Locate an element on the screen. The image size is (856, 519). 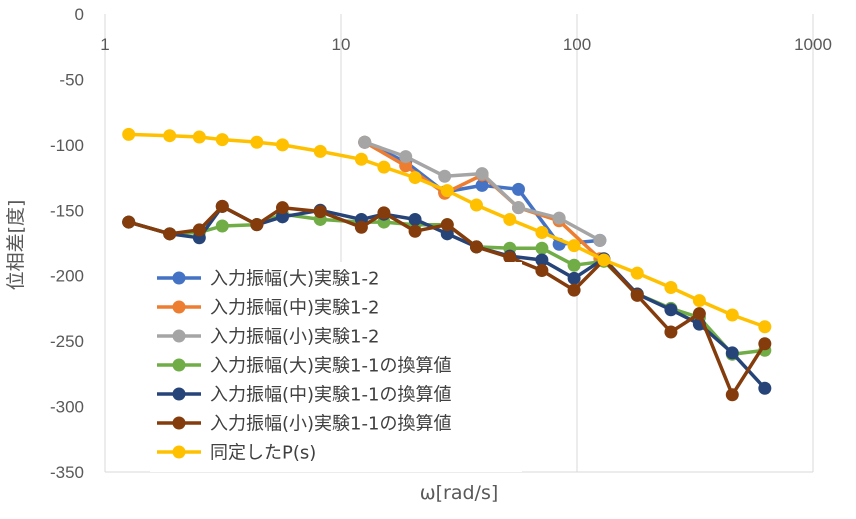
legend-item-2: 入力振幅(小)実験1-2 is located at coordinates (268, 337).